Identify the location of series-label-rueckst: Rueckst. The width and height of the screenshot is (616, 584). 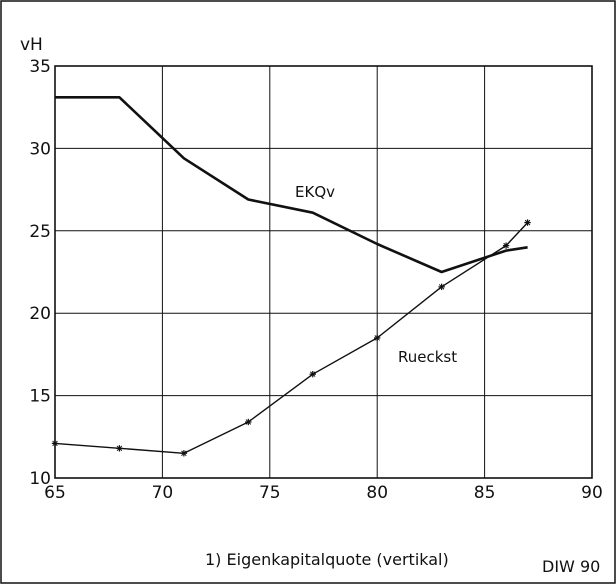
(427, 357).